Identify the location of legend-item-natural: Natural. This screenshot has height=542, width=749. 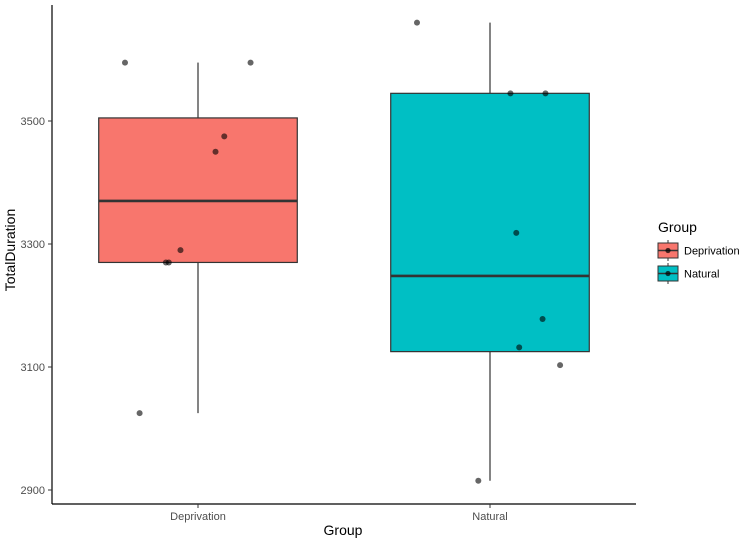
(688, 273).